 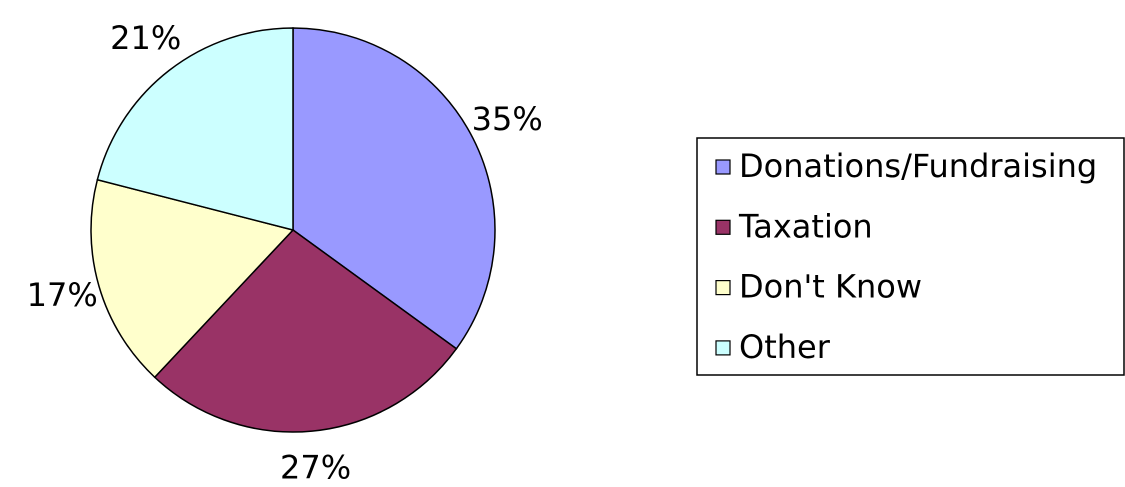 I want to click on legend-label: Taxation, so click(x=805, y=226).